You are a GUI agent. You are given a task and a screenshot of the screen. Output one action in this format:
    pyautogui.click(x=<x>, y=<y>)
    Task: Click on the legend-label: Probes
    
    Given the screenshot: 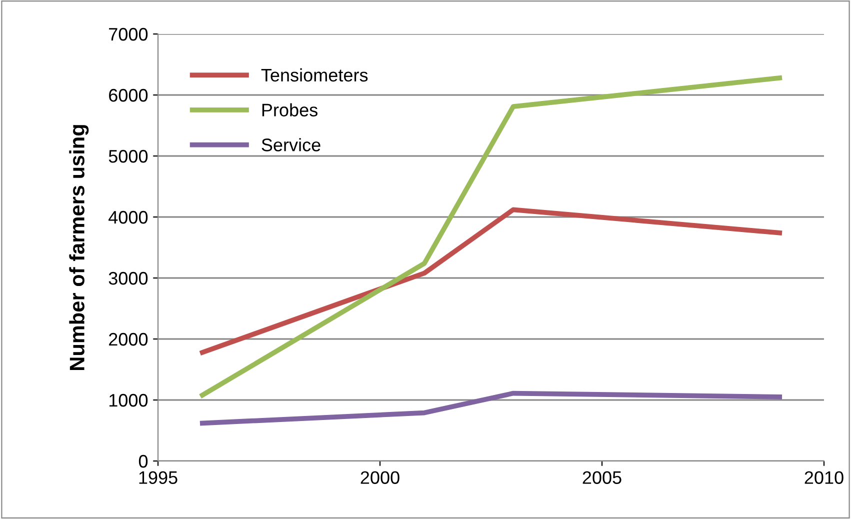 What is the action you would take?
    pyautogui.click(x=290, y=109)
    